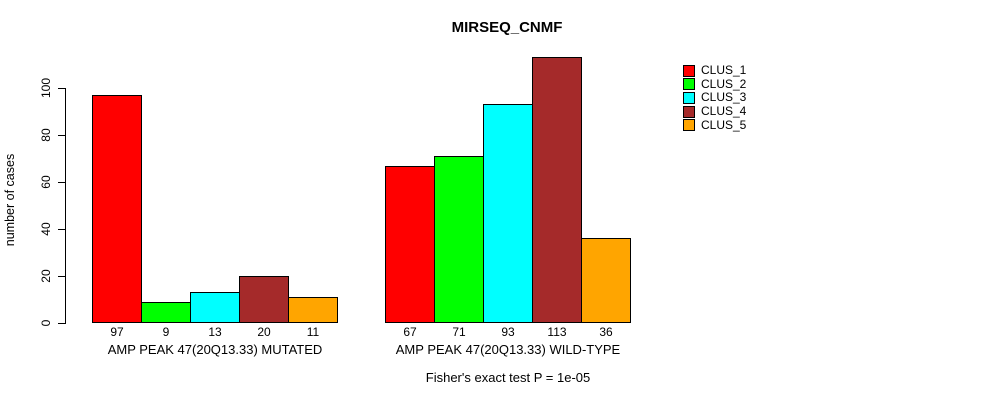  What do you see at coordinates (46, 276) in the screenshot?
I see `y-tick-label: 20` at bounding box center [46, 276].